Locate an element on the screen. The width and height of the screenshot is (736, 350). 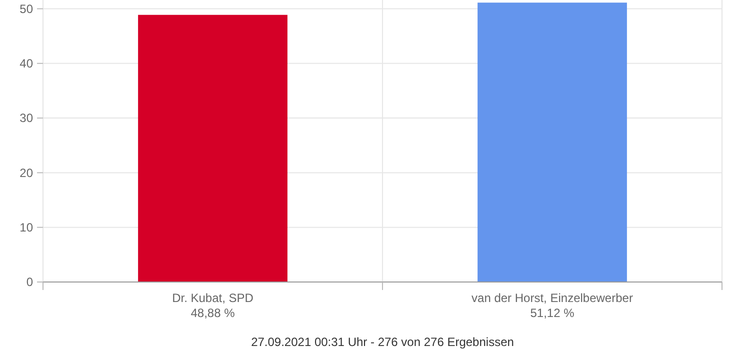
y-tick-label: 30 is located at coordinates (27, 118).